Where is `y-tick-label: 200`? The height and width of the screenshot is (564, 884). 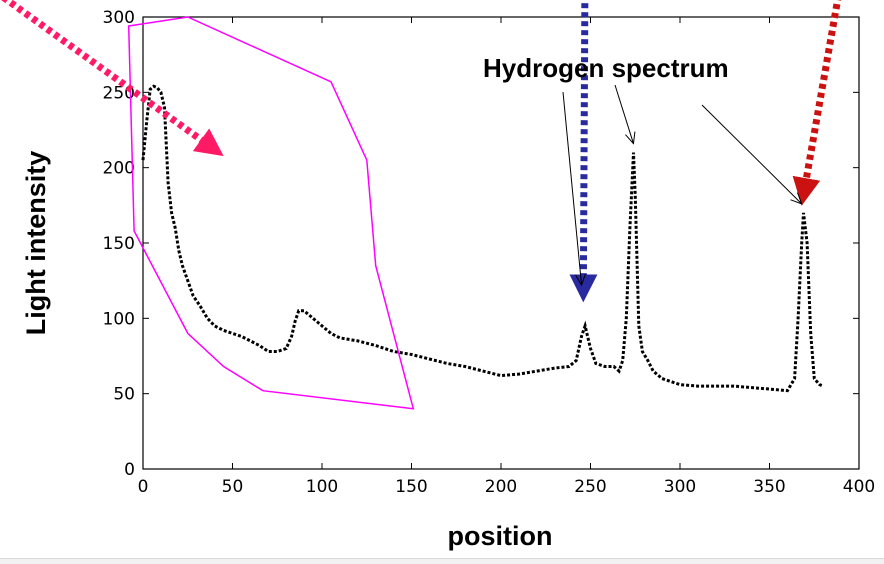
y-tick-label: 200 is located at coordinates (119, 169).